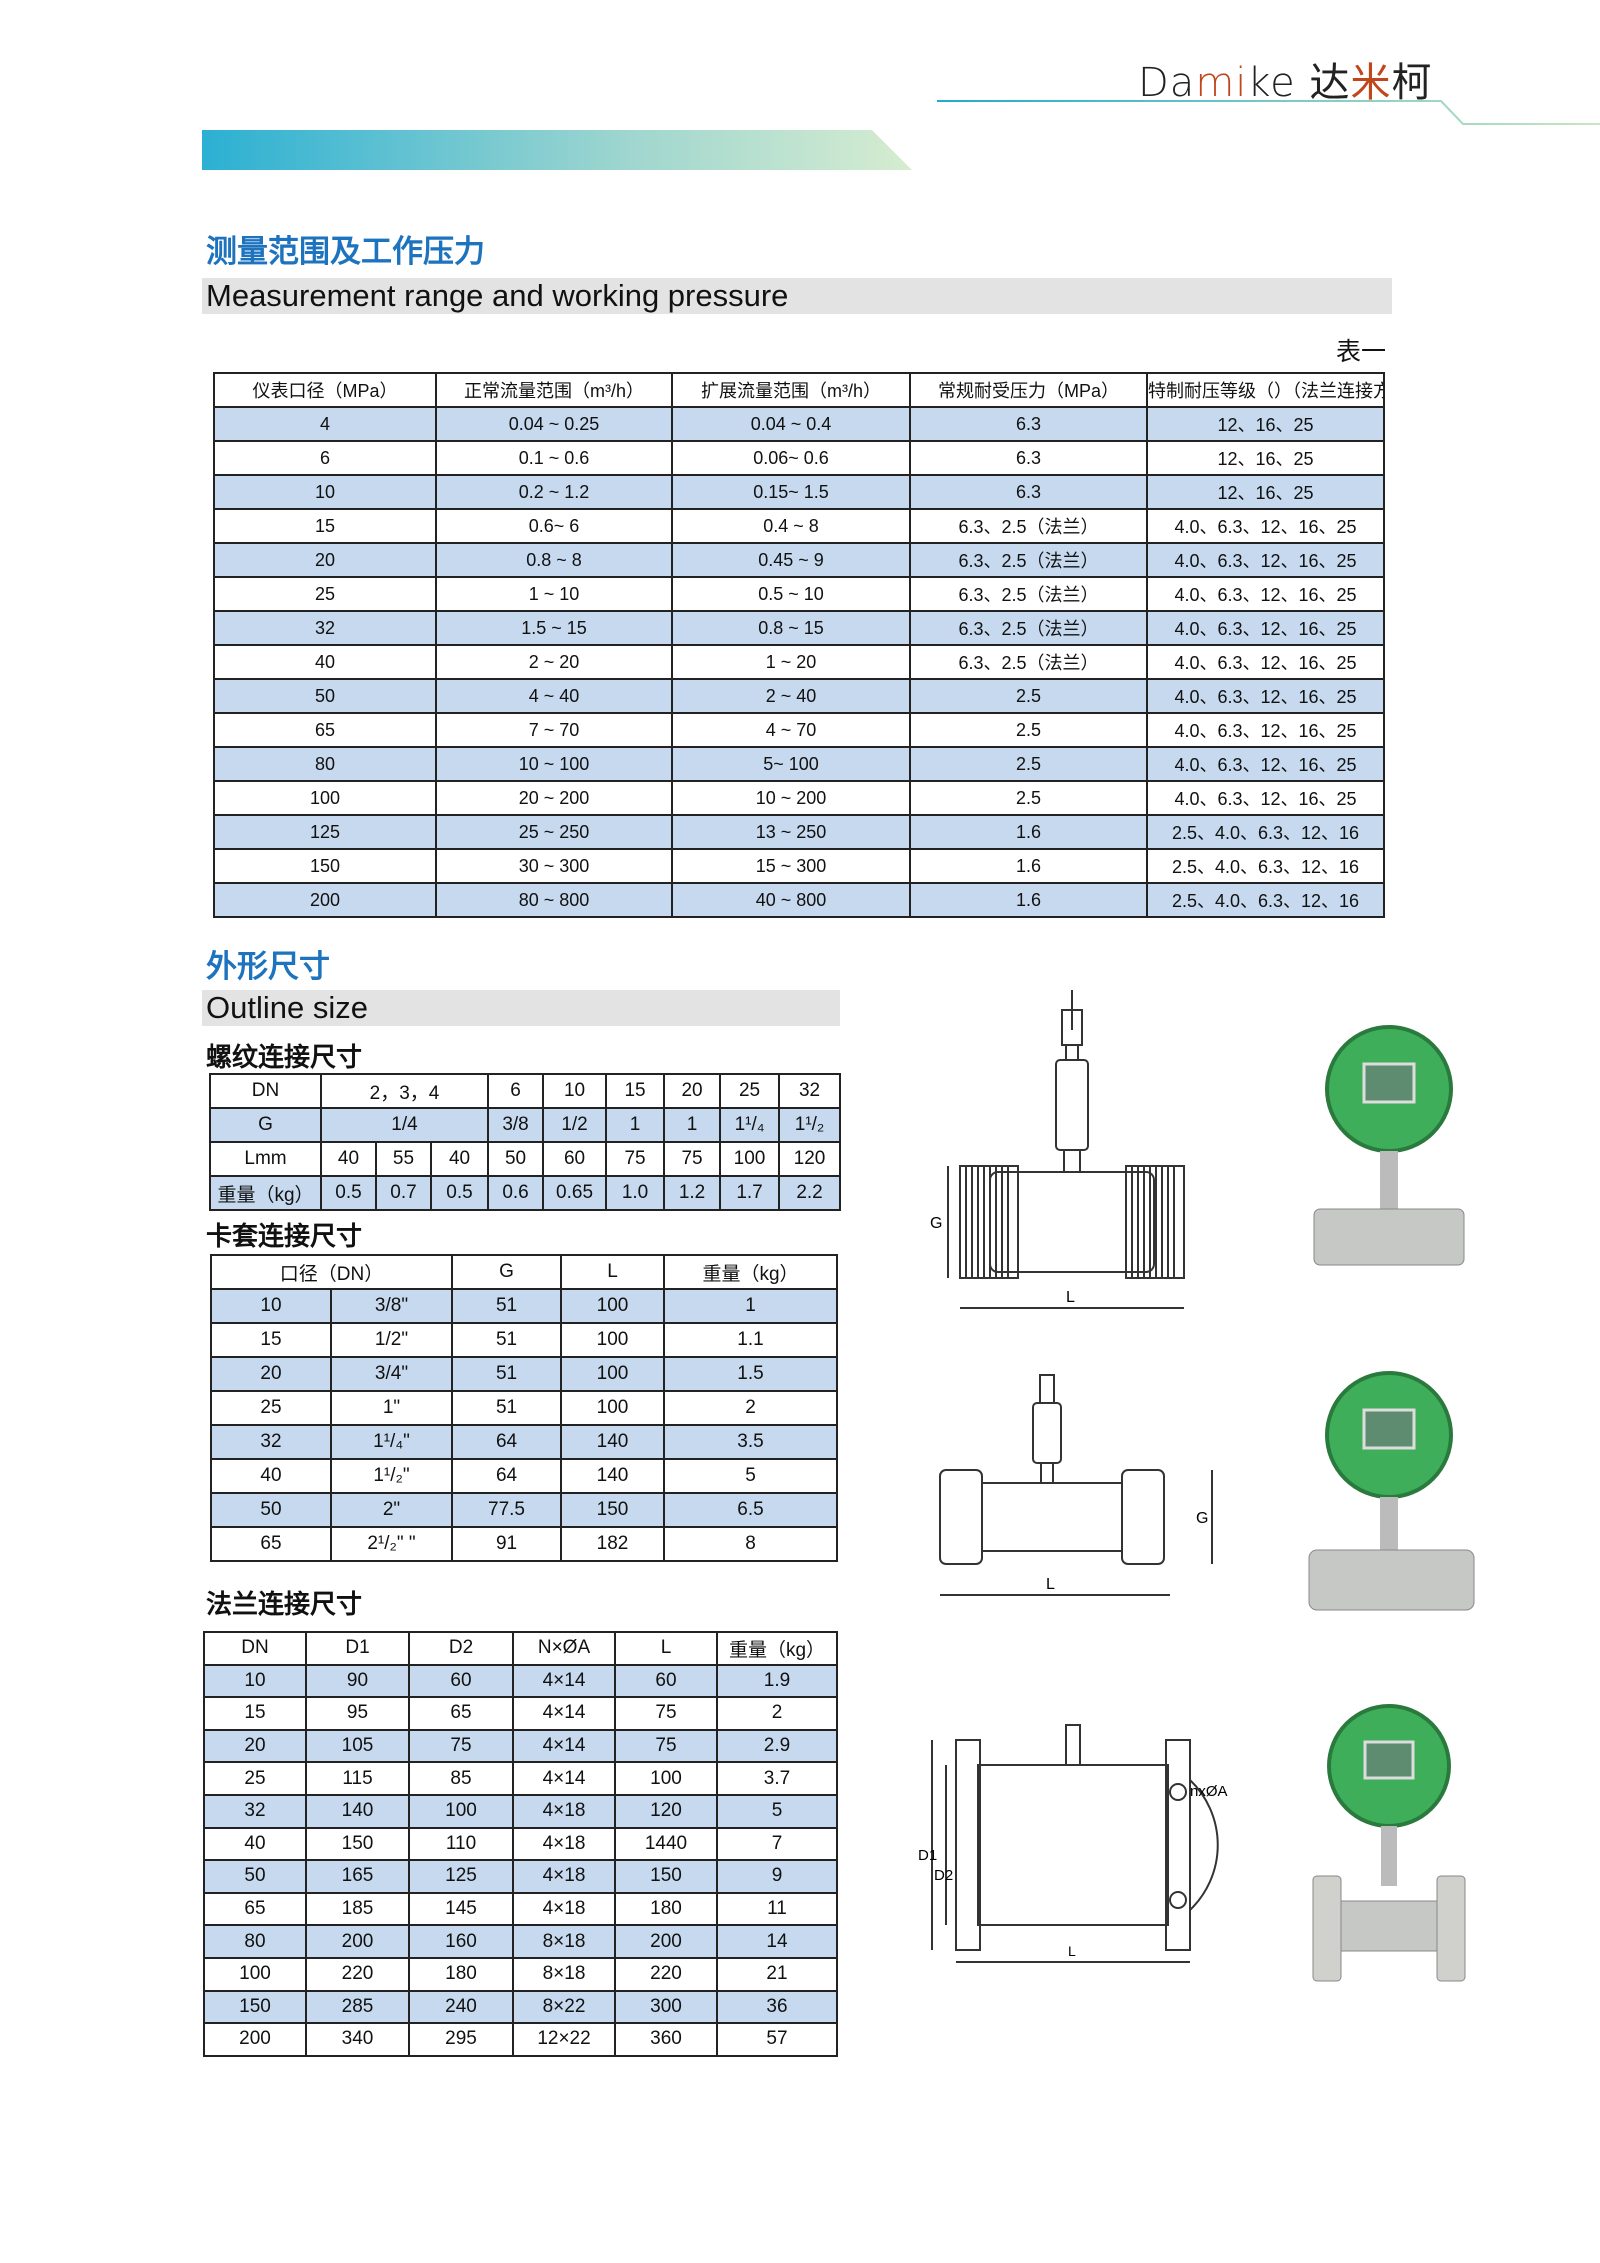 This screenshot has height=2263, width=1600. What do you see at coordinates (791, 560) in the screenshot?
I see `table-cell: 0.45 ~ 9` at bounding box center [791, 560].